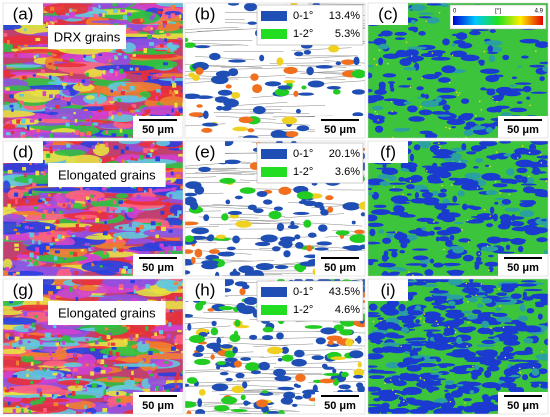  I want to click on label-box, so click(23, 14).